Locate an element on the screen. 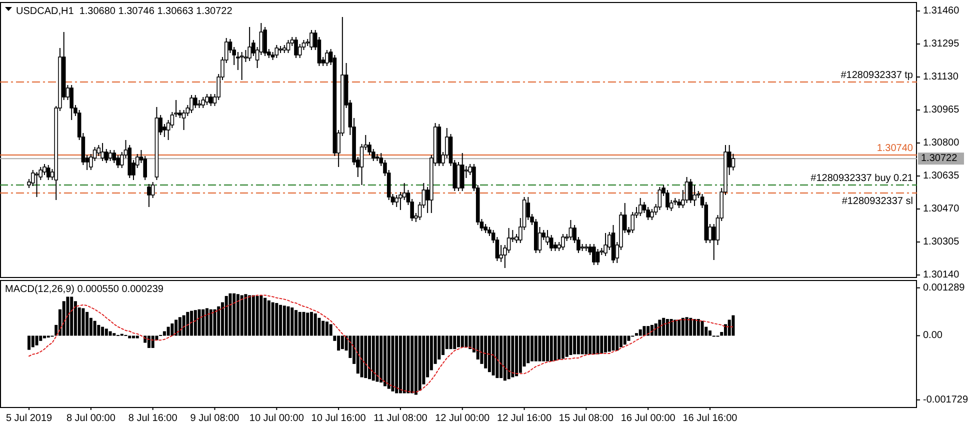  ref-line-label: #1280932337 buy 0.21 is located at coordinates (862, 178).